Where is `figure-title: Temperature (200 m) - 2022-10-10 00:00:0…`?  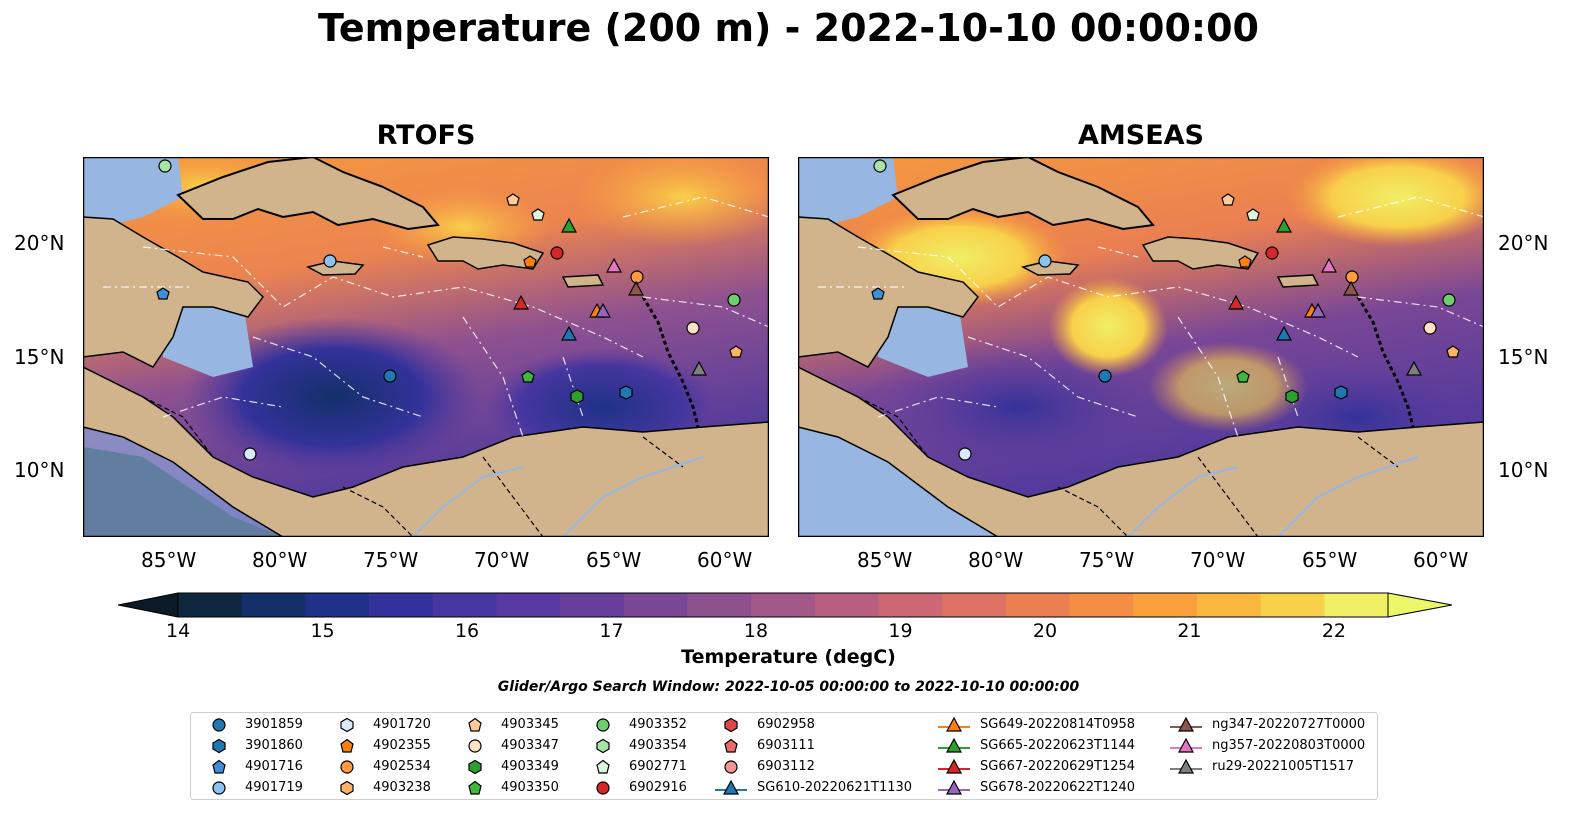 figure-title: Temperature (200 m) - 2022-10-10 00:00:0… is located at coordinates (788, 28).